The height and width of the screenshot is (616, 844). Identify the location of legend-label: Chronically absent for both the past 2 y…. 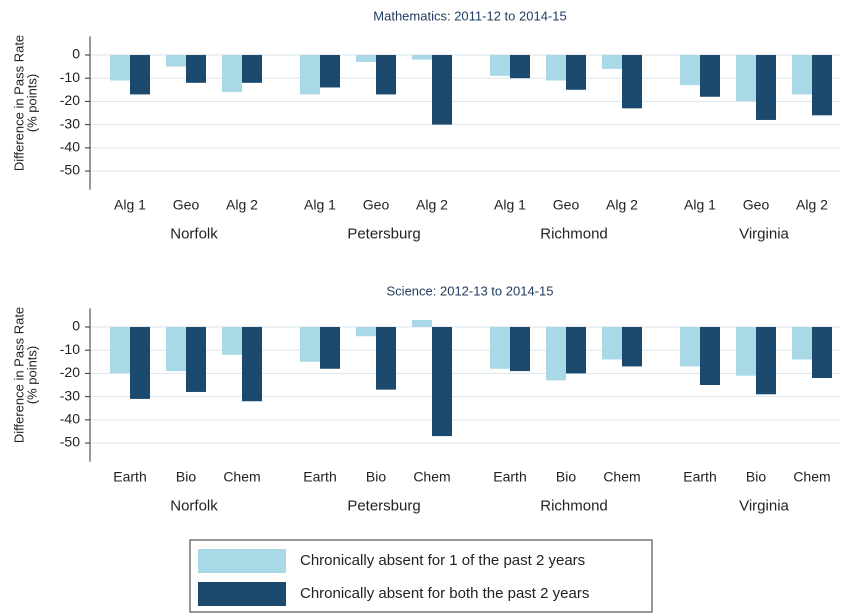
(444, 593).